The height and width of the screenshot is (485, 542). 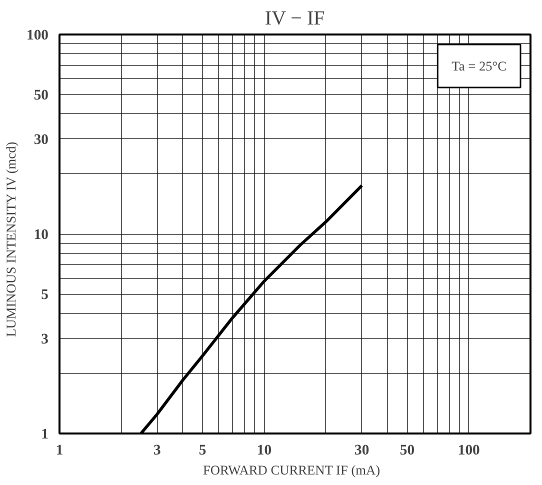 What do you see at coordinates (37, 36) in the screenshot?
I see `y-tick-label: 100` at bounding box center [37, 36].